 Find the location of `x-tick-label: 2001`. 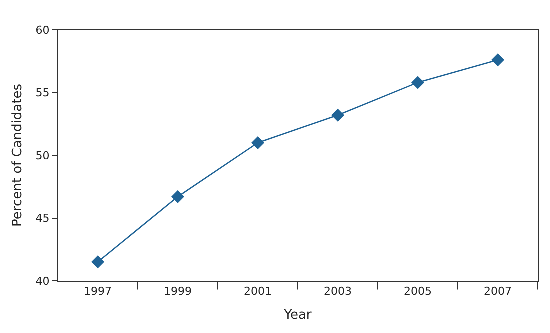

x-tick-label: 2001 is located at coordinates (258, 291).